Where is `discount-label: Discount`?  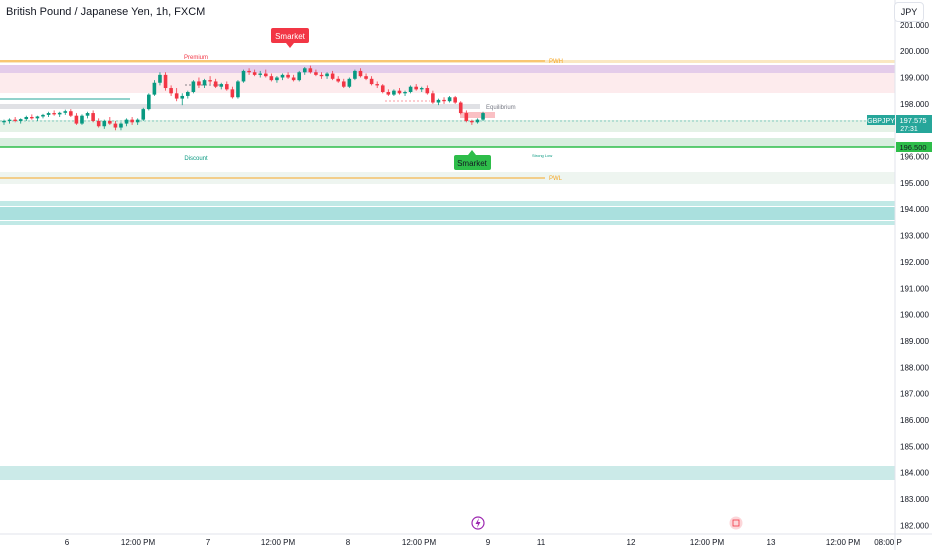
discount-label: Discount is located at coordinates (196, 159).